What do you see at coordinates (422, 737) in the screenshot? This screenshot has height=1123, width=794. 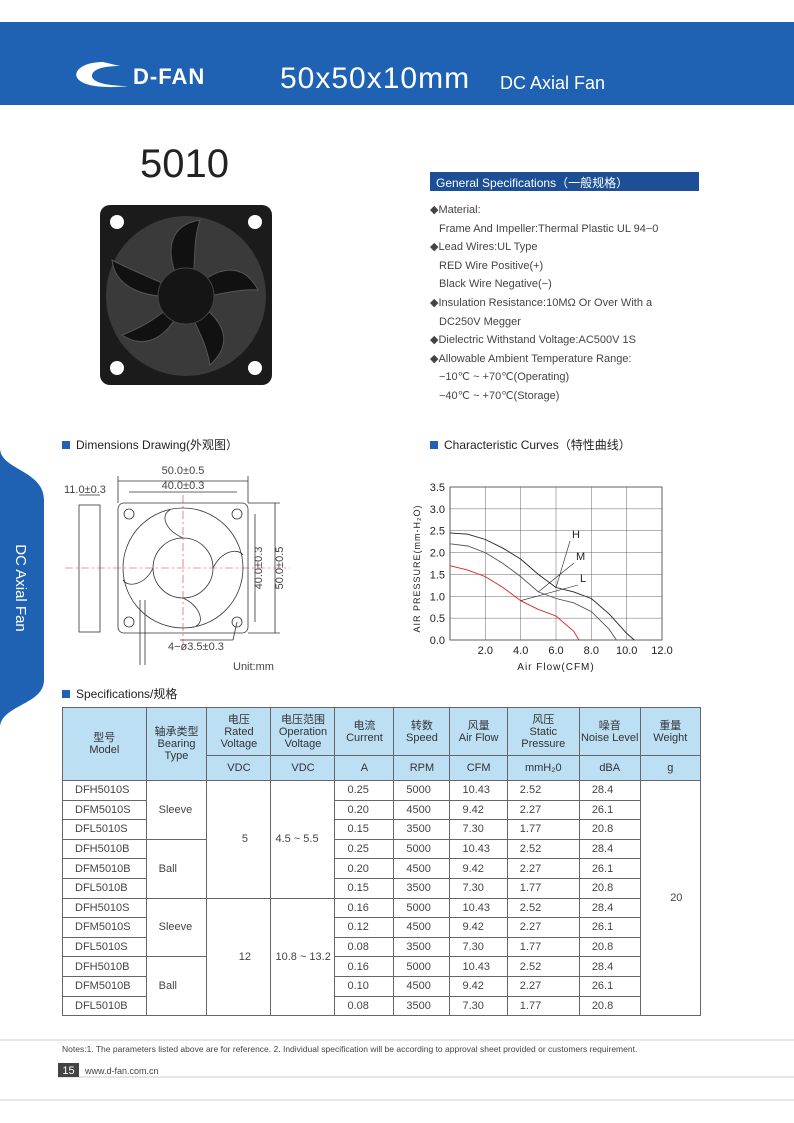 I see `column-en: Speed` at bounding box center [422, 737].